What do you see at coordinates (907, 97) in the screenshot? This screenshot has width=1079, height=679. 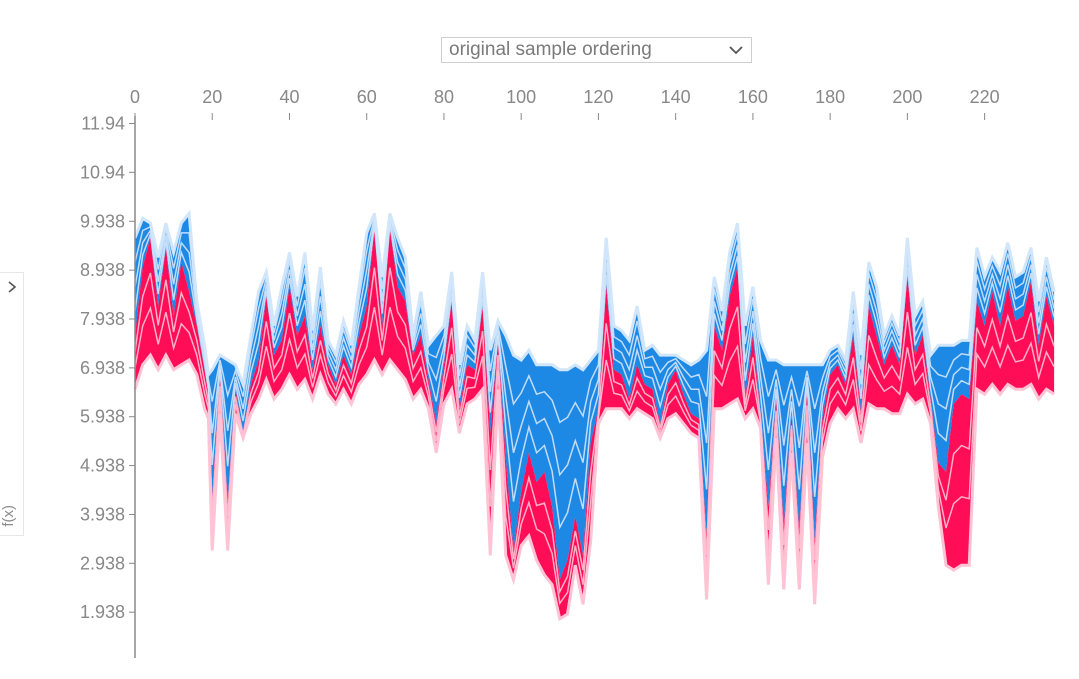 I see `x-tick-label-200: 200` at bounding box center [907, 97].